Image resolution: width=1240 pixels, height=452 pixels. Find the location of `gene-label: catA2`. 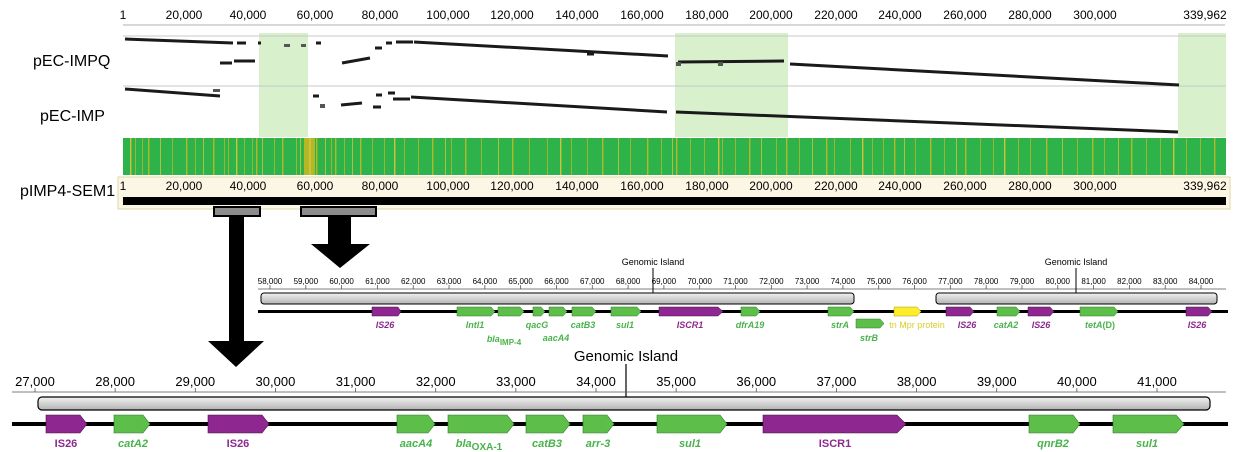

gene-label: catA2 is located at coordinates (133, 444).